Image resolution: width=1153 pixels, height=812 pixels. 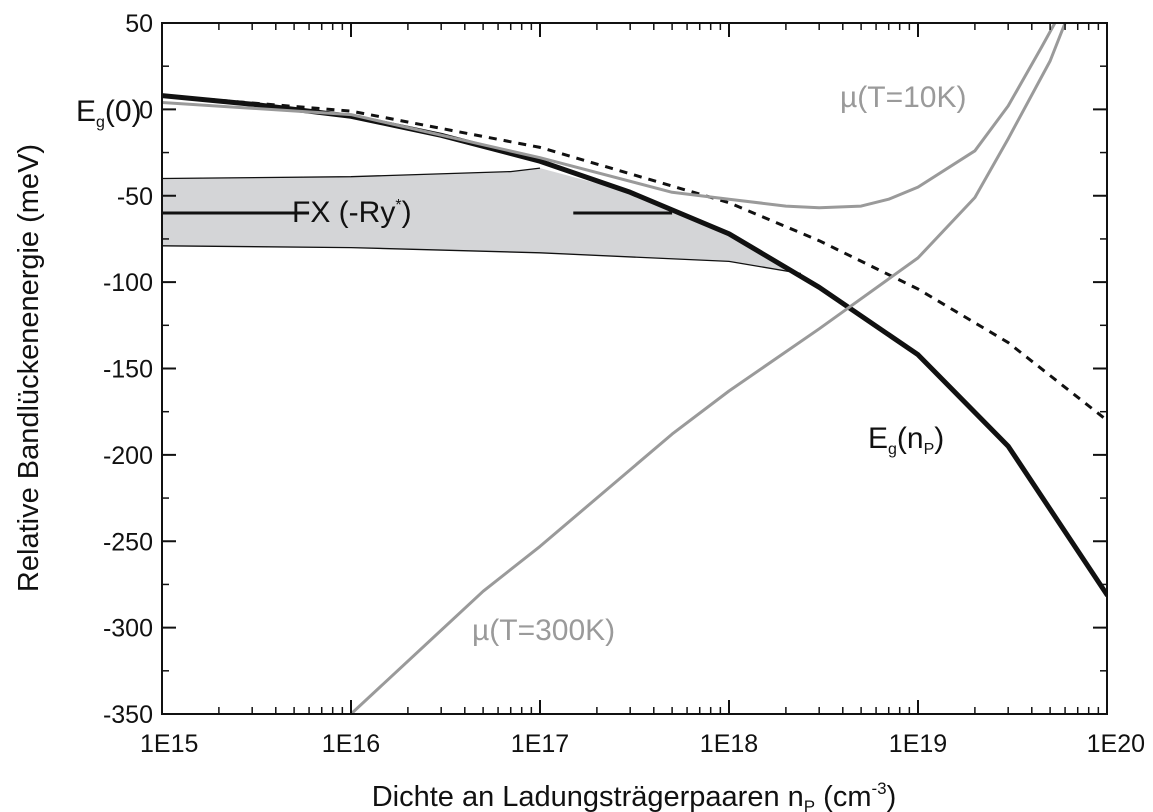 What do you see at coordinates (128, 370) in the screenshot?
I see `y-tick-label: -150` at bounding box center [128, 370].